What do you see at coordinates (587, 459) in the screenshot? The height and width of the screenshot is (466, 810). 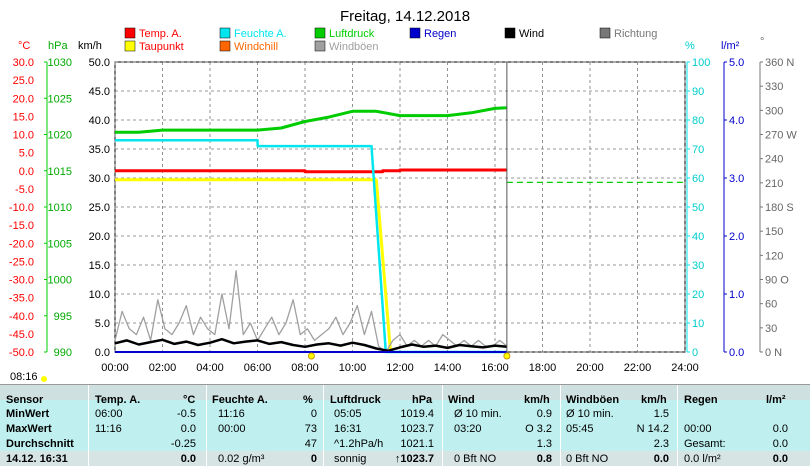 I see `stats-cell: 0 Bft NO` at bounding box center [587, 459].